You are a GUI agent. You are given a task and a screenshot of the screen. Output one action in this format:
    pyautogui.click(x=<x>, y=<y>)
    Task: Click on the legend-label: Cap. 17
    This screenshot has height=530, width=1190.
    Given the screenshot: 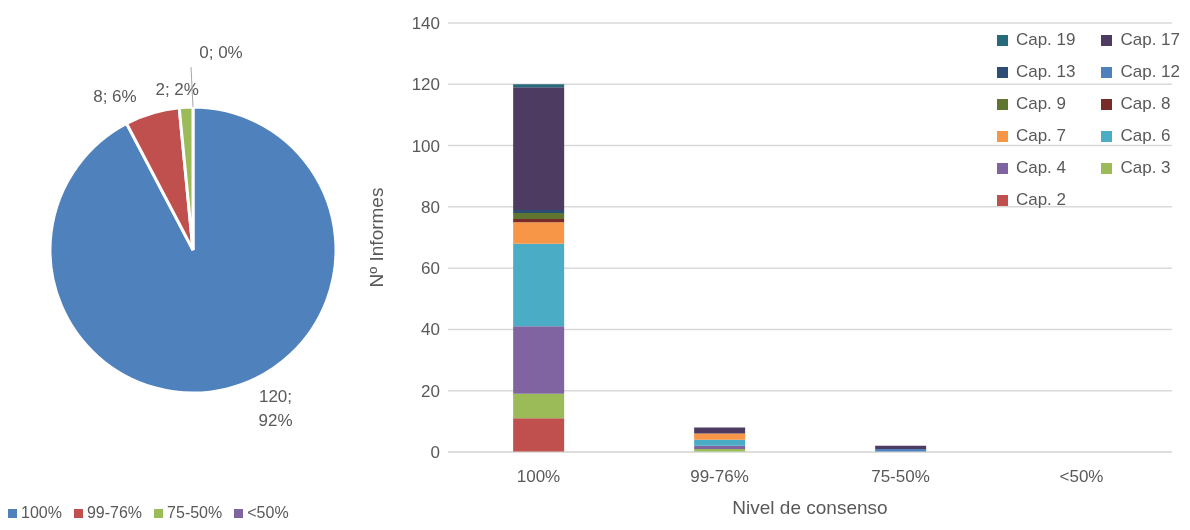 What is the action you would take?
    pyautogui.click(x=1149, y=40)
    